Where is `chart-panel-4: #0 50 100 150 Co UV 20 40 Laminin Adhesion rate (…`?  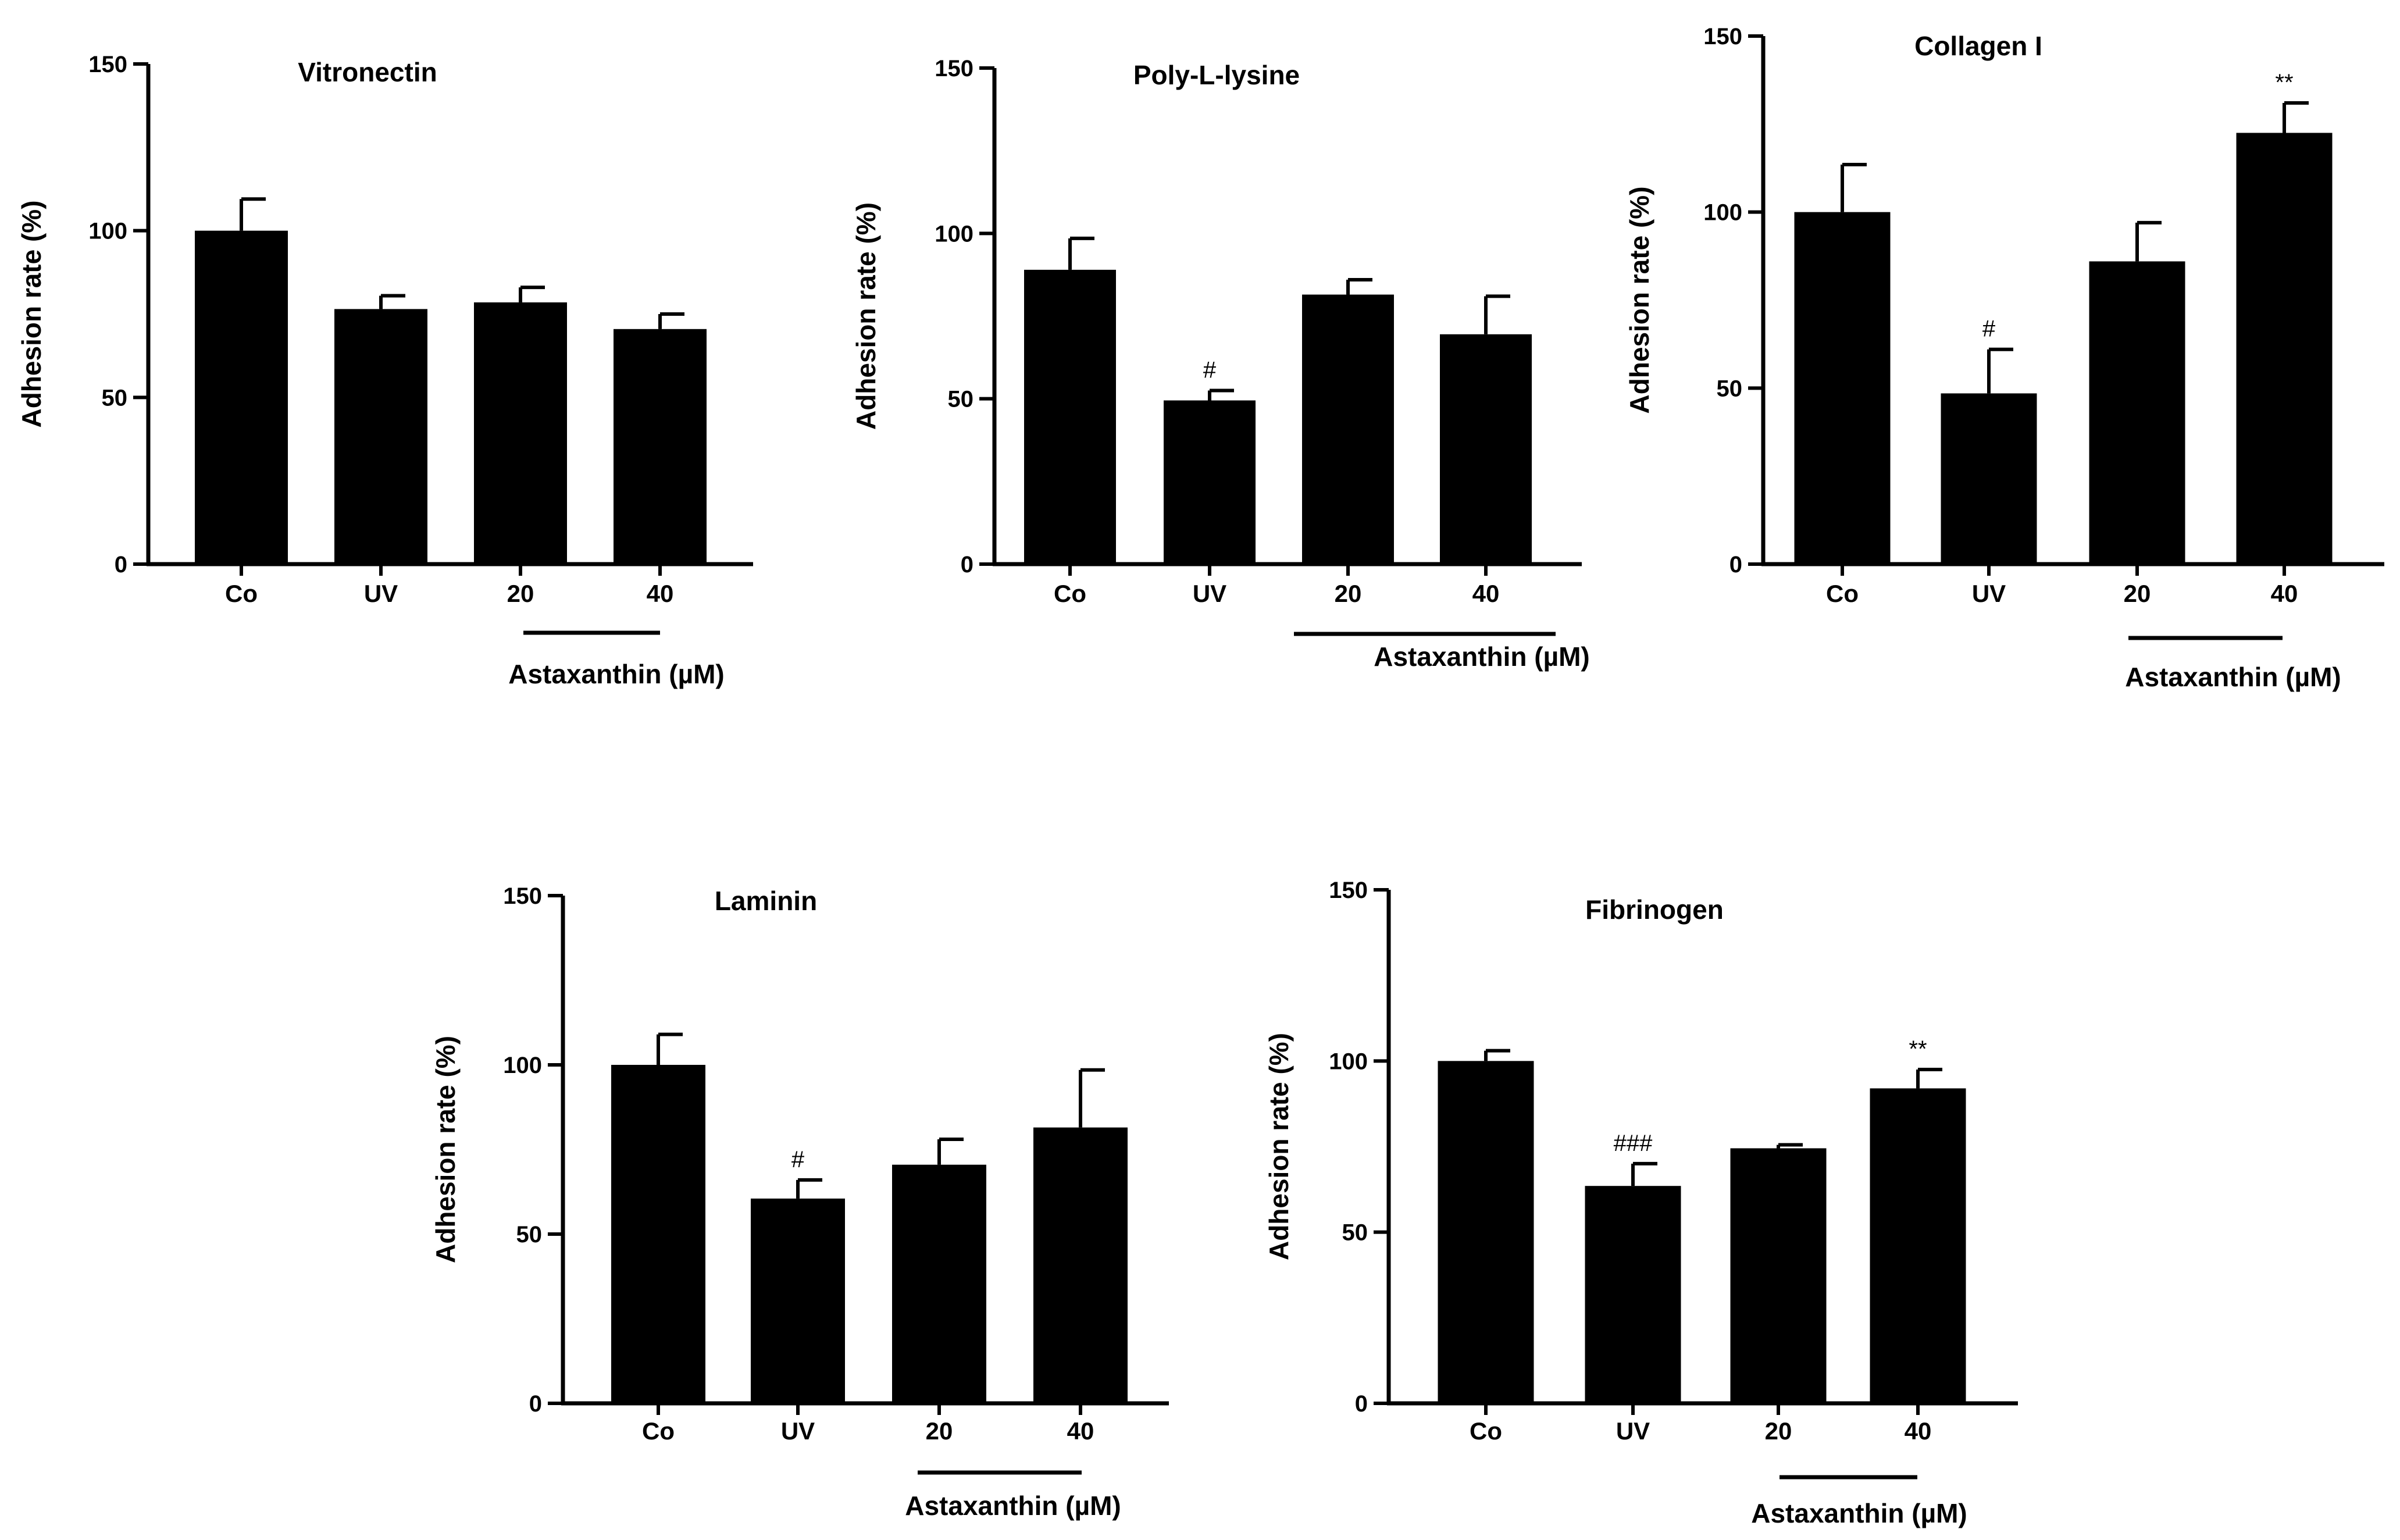 chart-panel-4: #0 50 100 150 Co UV 20 40 Laminin Adhesion rate (… is located at coordinates (799, 1202).